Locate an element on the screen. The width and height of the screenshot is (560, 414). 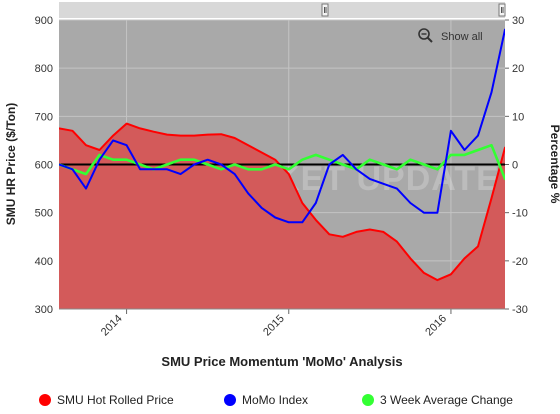
y-right-tick-label: -10 is located at coordinates (520, 214).